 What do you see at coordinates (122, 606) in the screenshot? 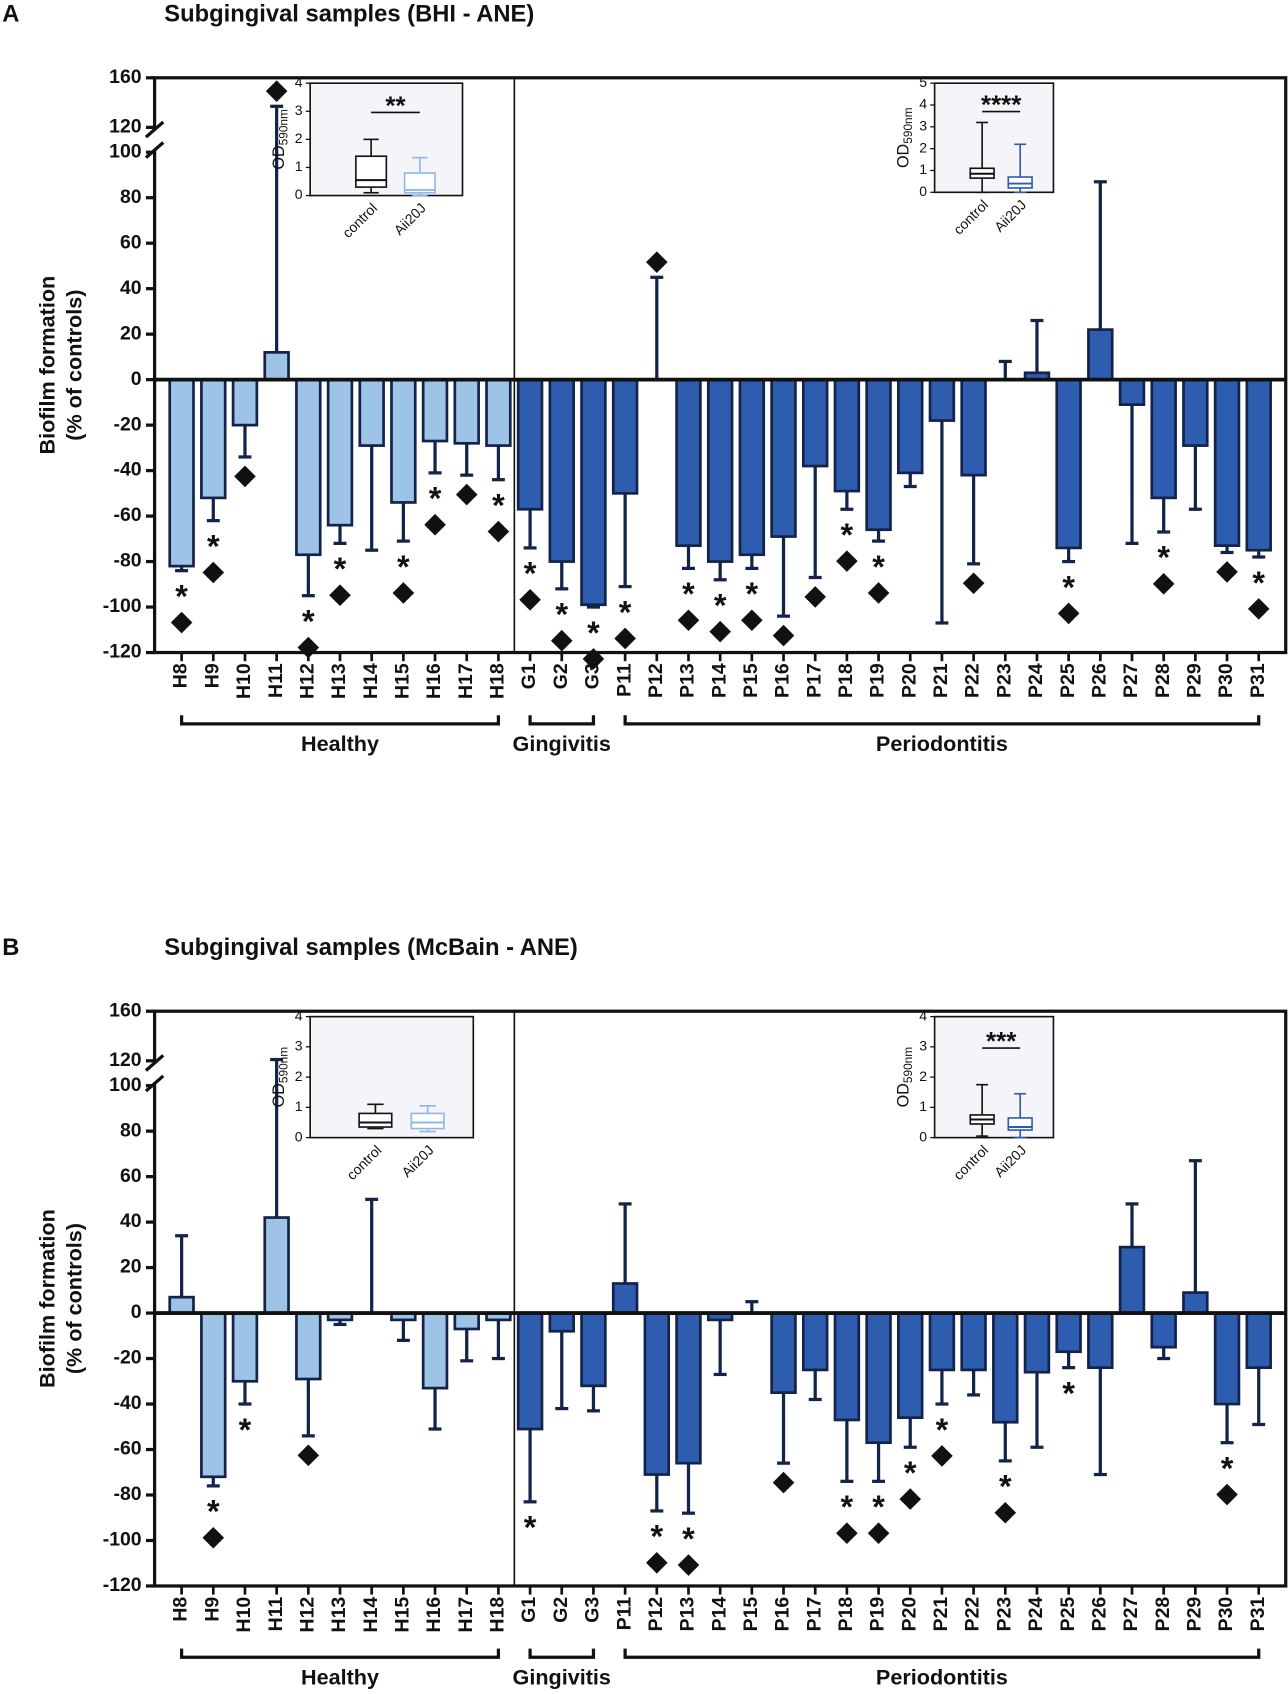
I see `y-tick-label: -100` at bounding box center [122, 606].